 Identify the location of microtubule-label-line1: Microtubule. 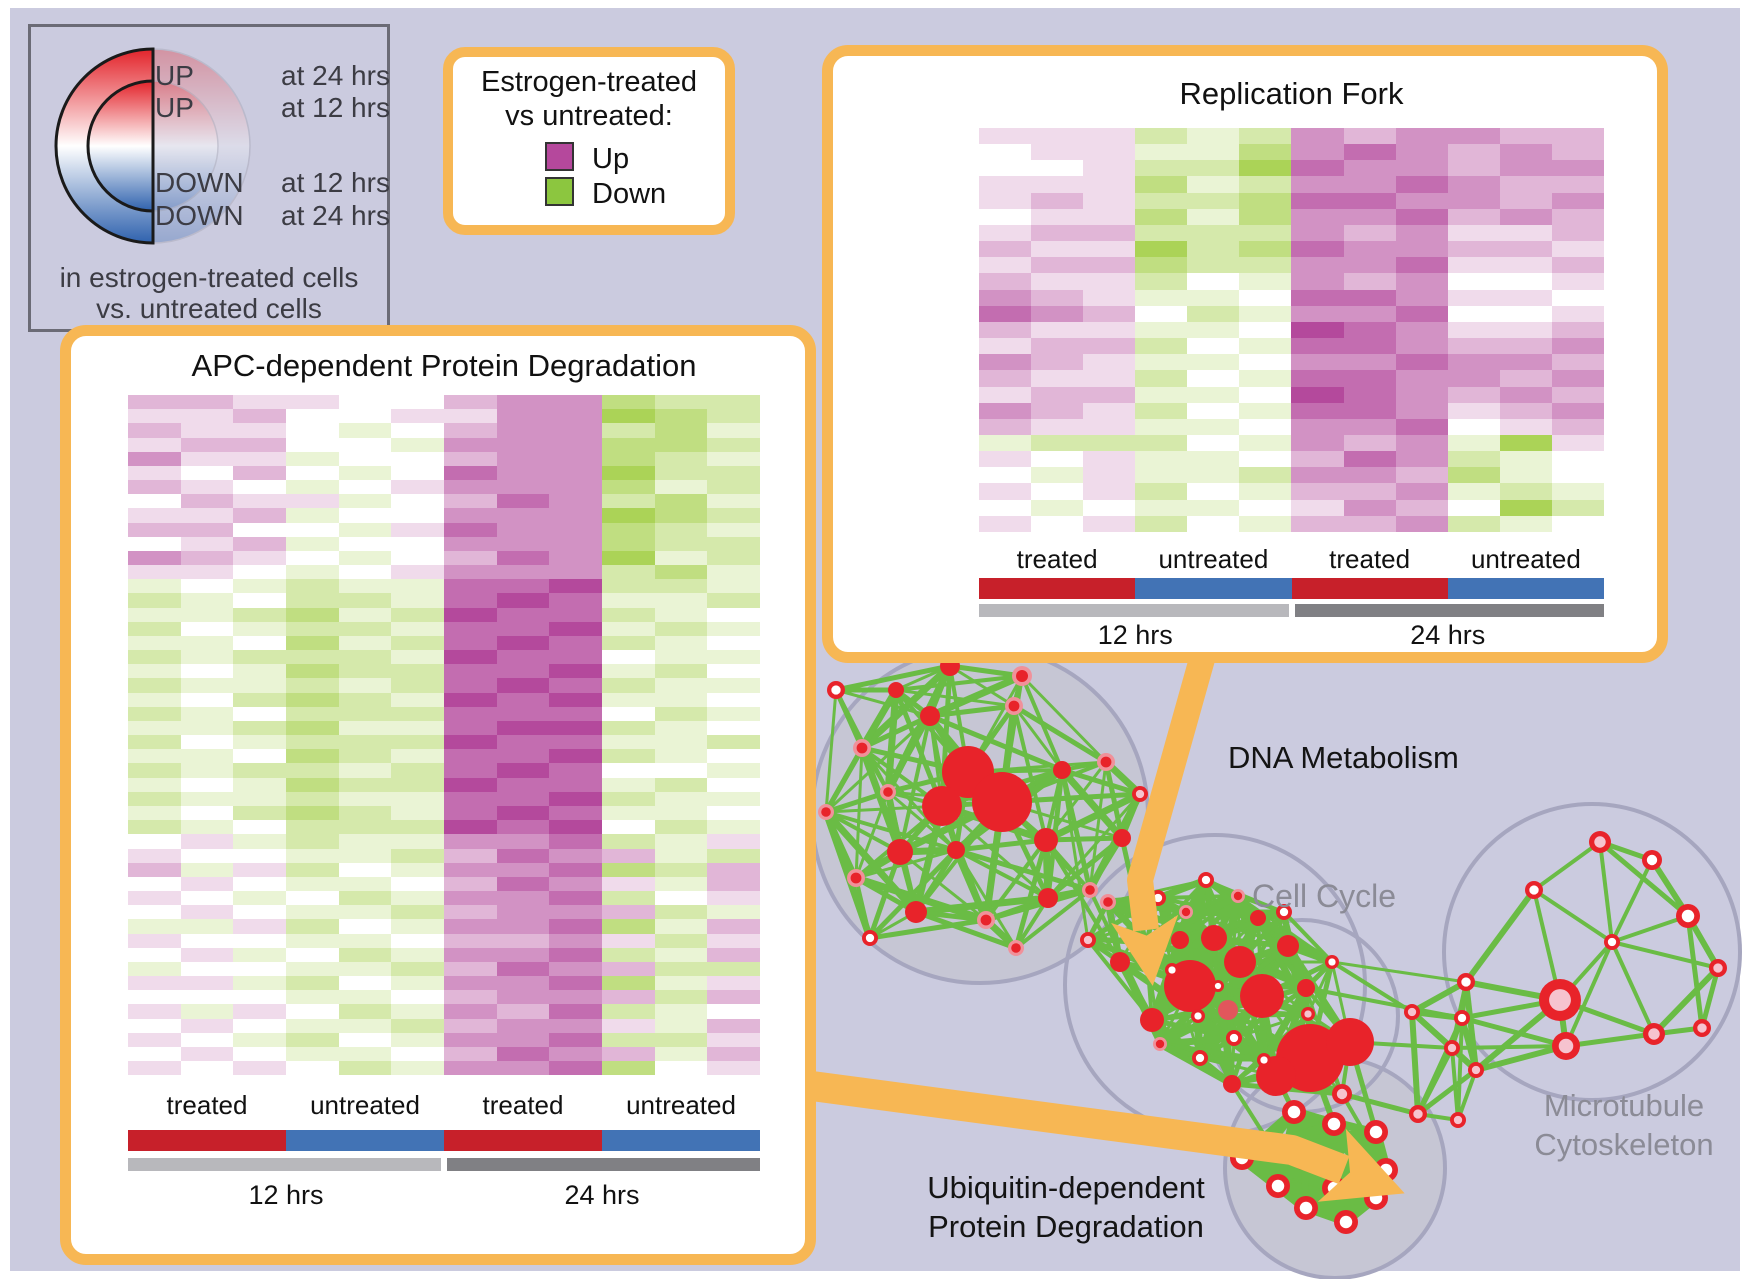
(1624, 1105).